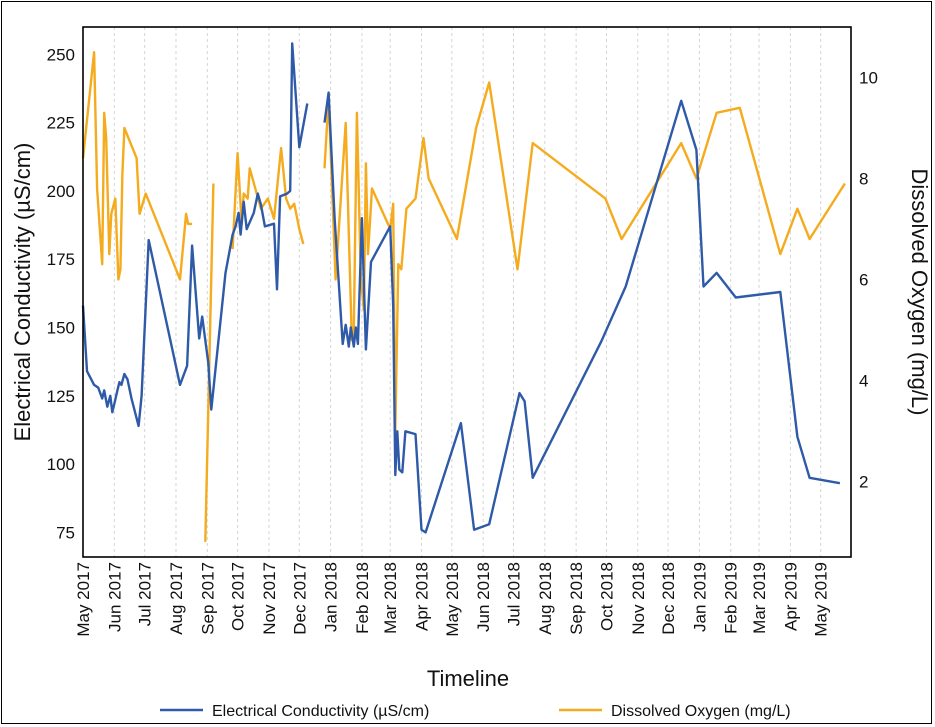  I want to click on ec-series-line, so click(195, 235).